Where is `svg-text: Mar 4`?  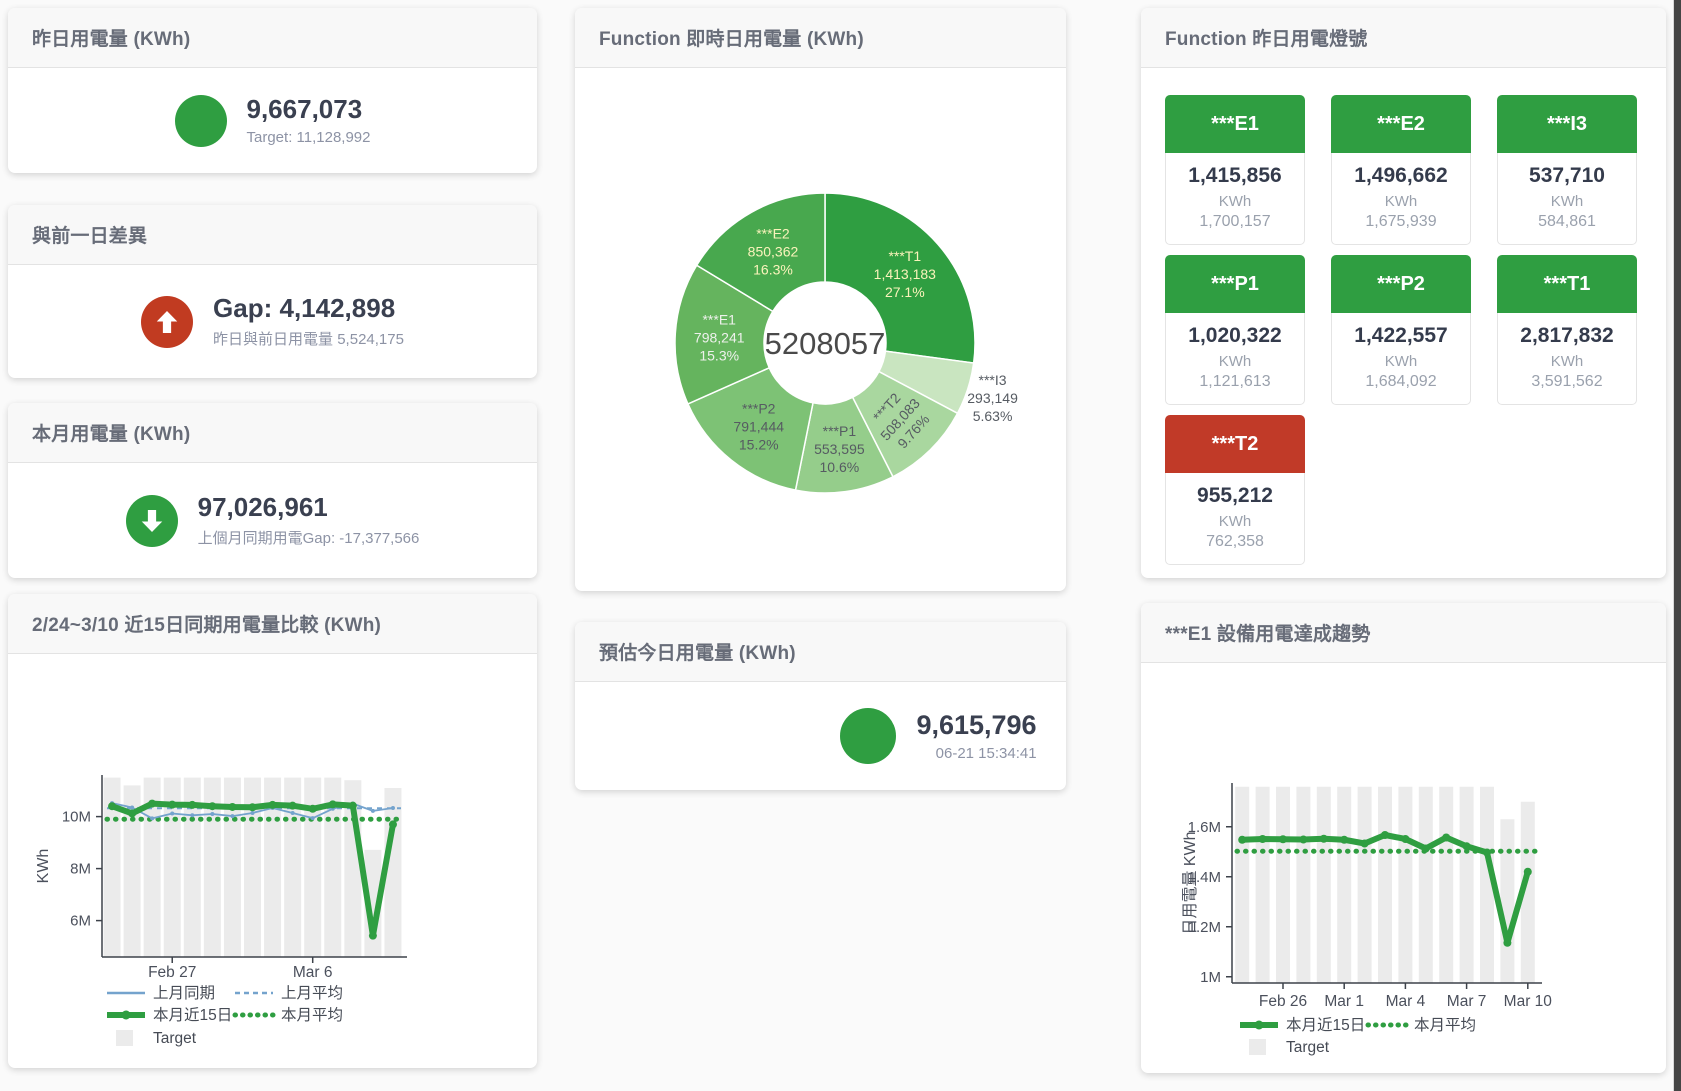
svg-text: Mar 4 is located at coordinates (1406, 1001).